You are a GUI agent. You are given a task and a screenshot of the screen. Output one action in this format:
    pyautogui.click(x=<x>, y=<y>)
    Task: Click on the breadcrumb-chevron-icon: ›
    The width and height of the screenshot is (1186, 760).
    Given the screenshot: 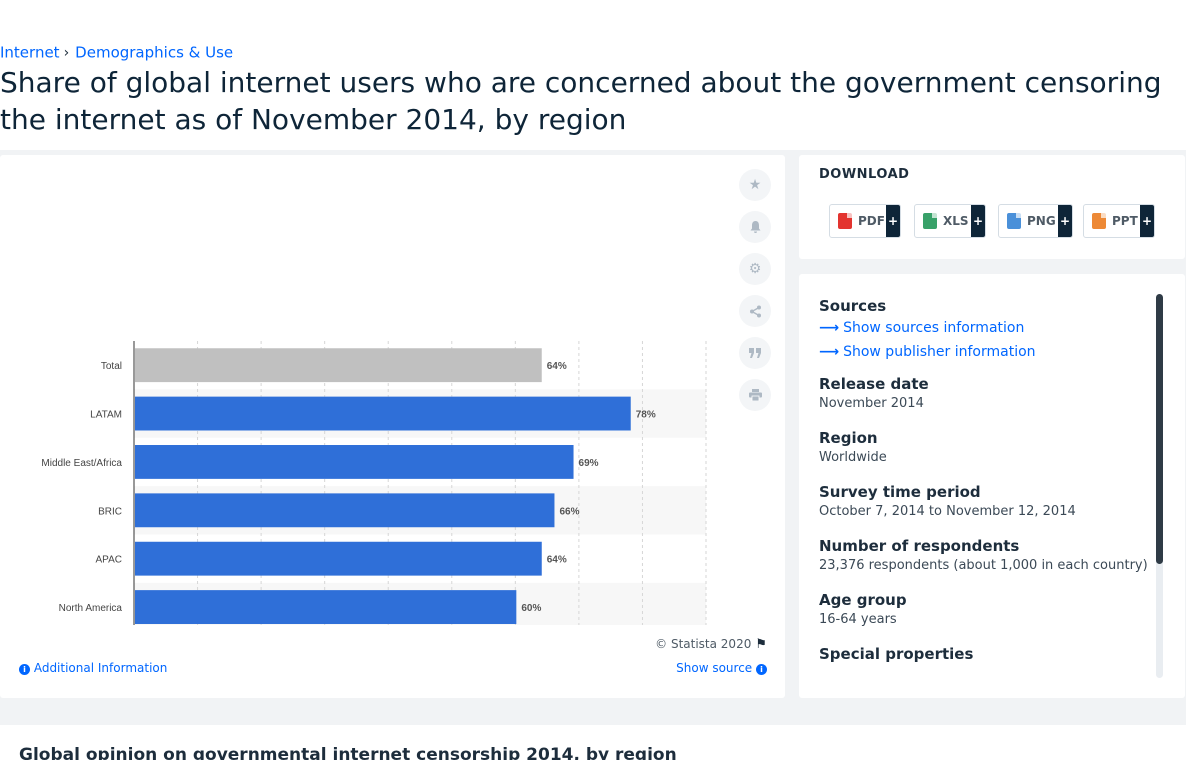 What is the action you would take?
    pyautogui.click(x=66, y=52)
    